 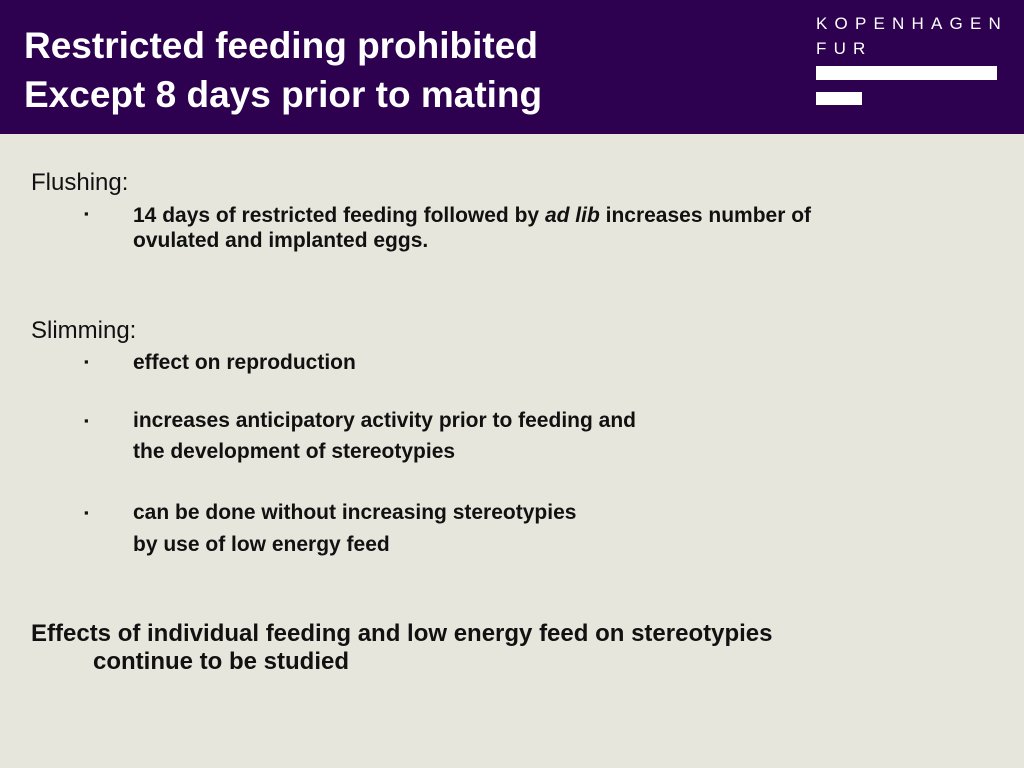 What do you see at coordinates (906, 73) in the screenshot?
I see `logo-bar-long` at bounding box center [906, 73].